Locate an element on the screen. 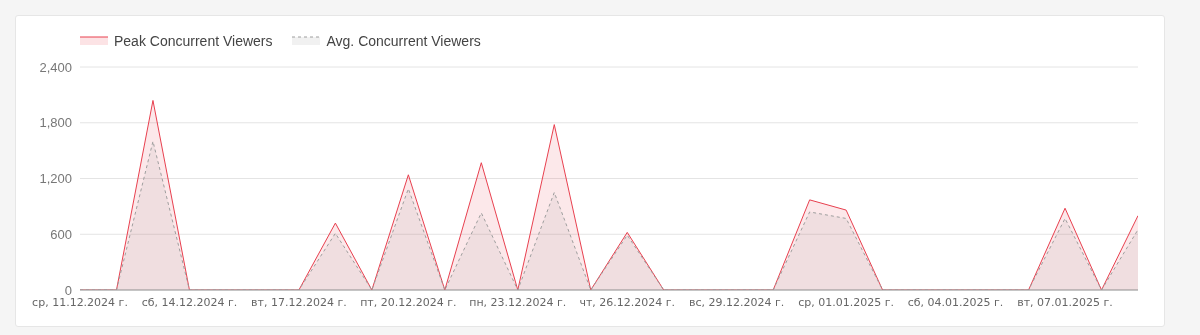 The image size is (1200, 335). x-tick-label: пн, 23.12.2024 г. is located at coordinates (518, 302).